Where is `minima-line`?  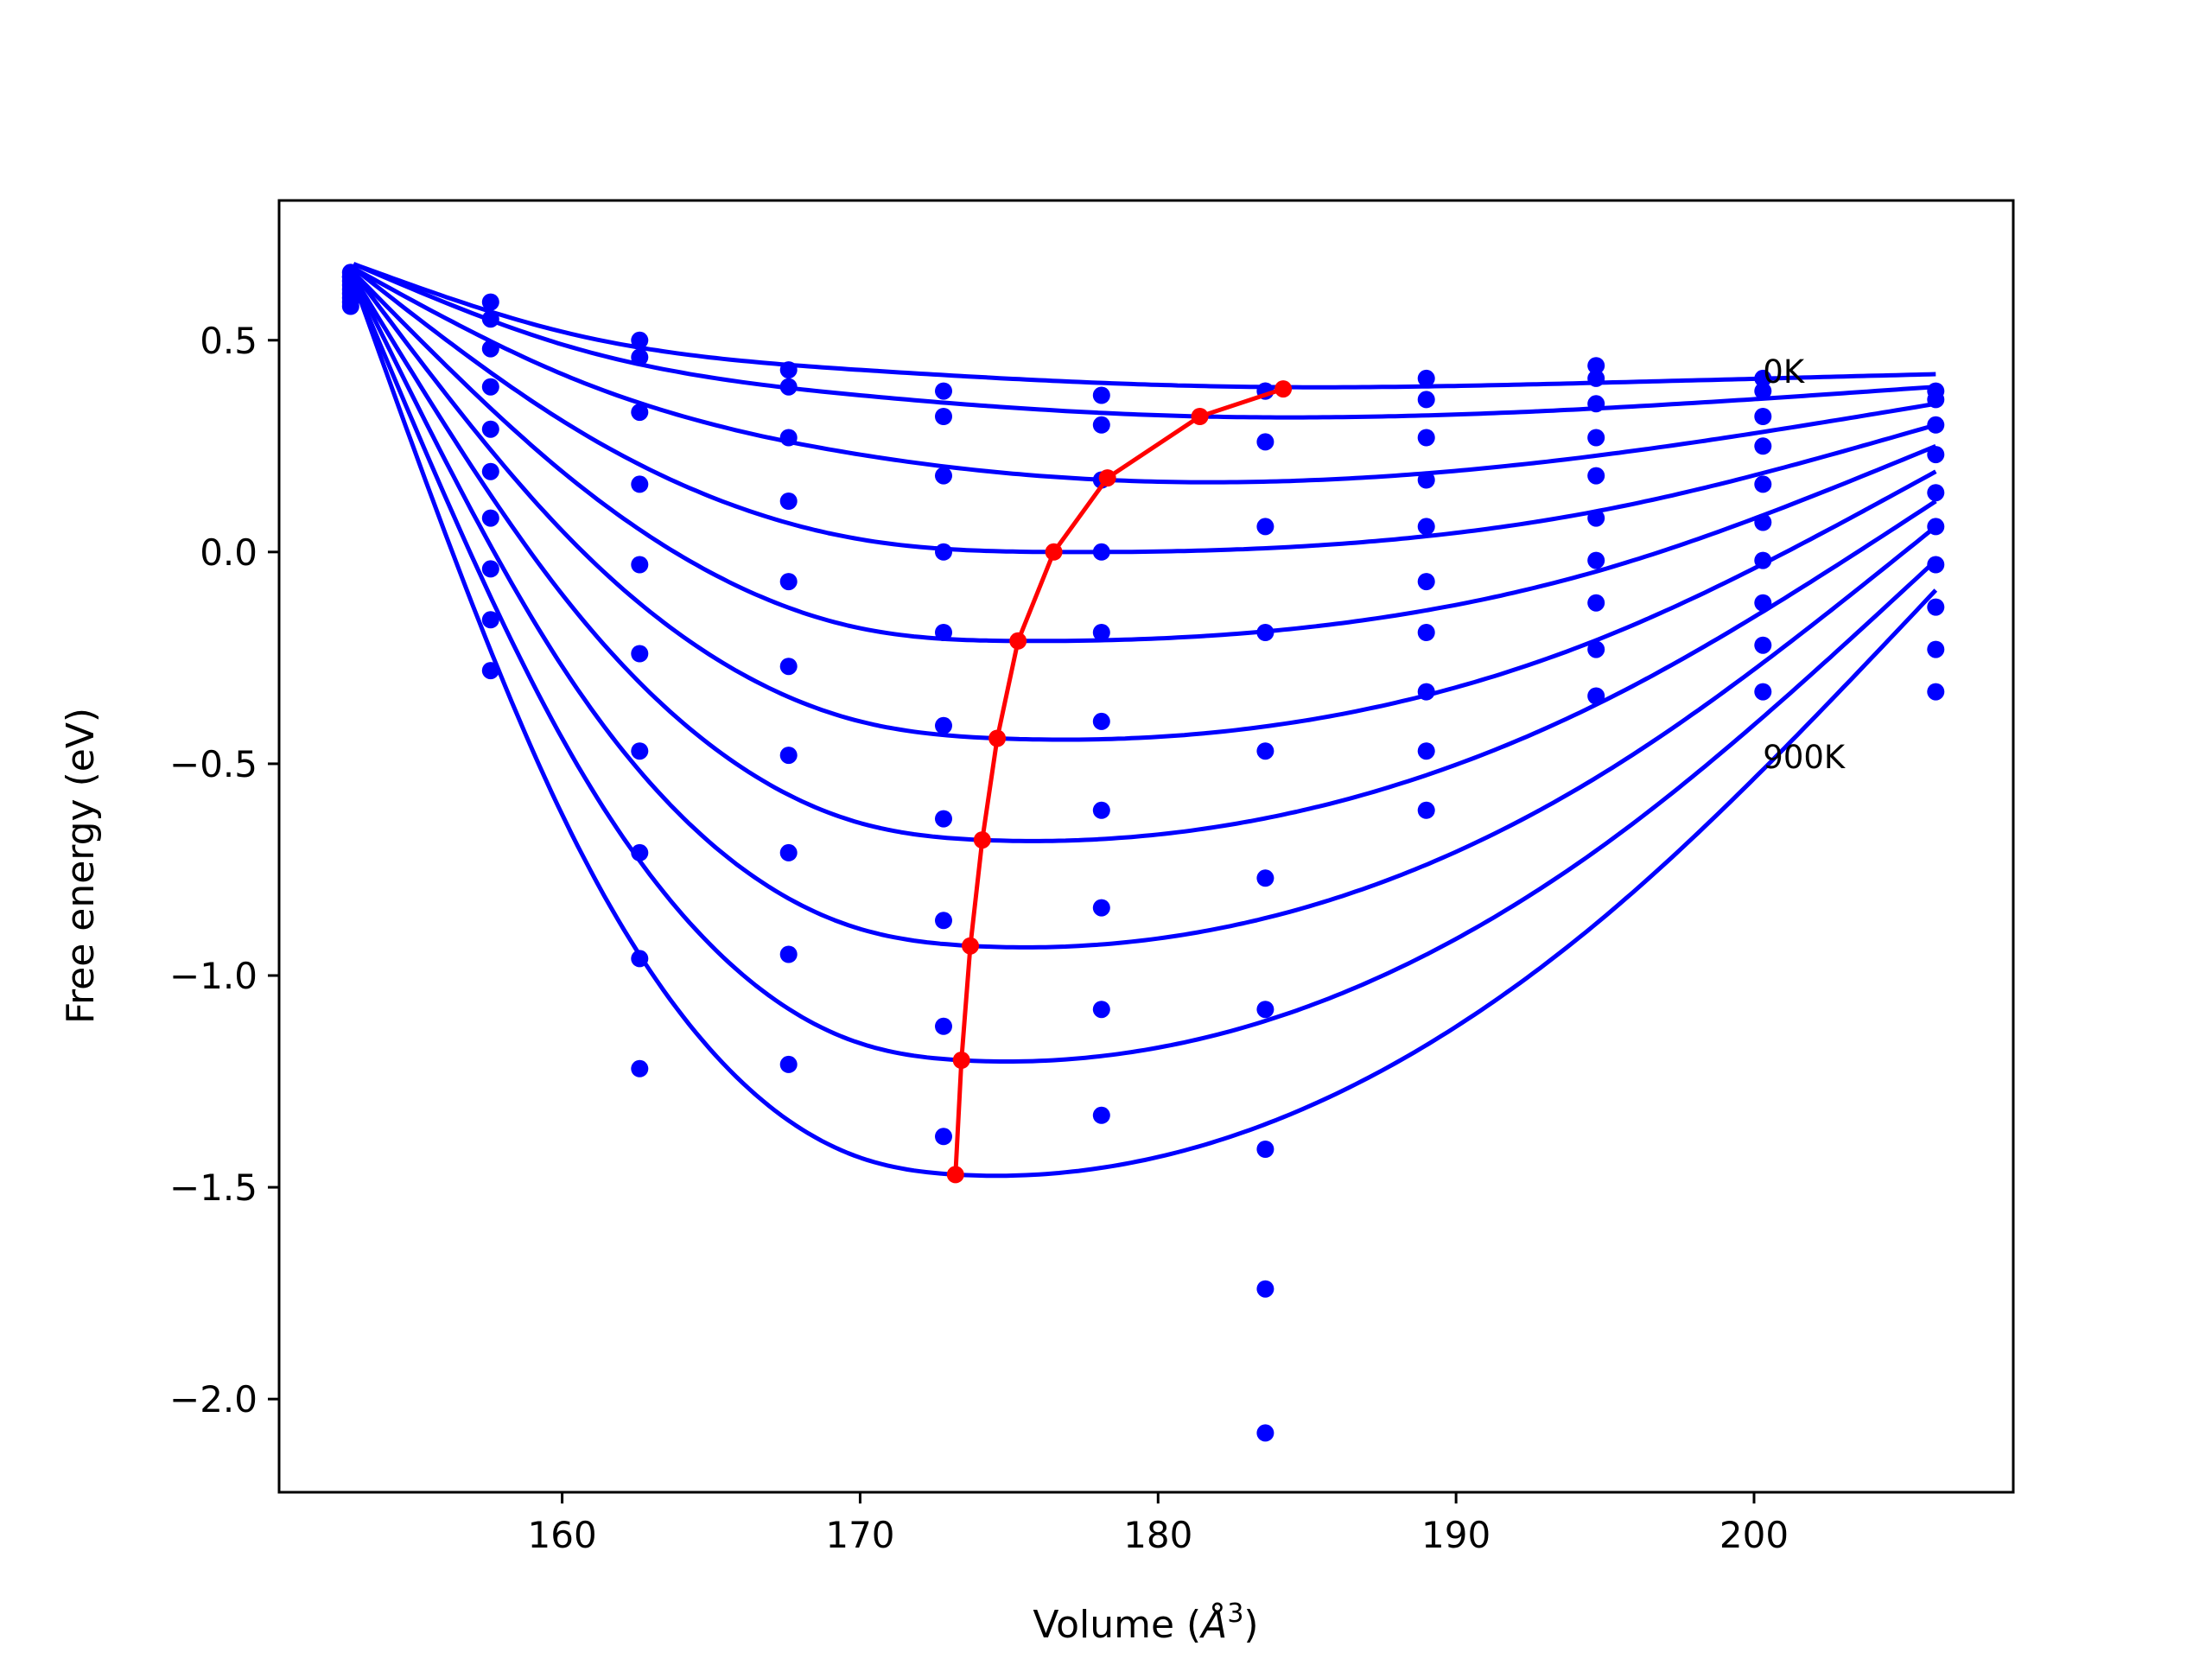 minima-line is located at coordinates (1119, 782).